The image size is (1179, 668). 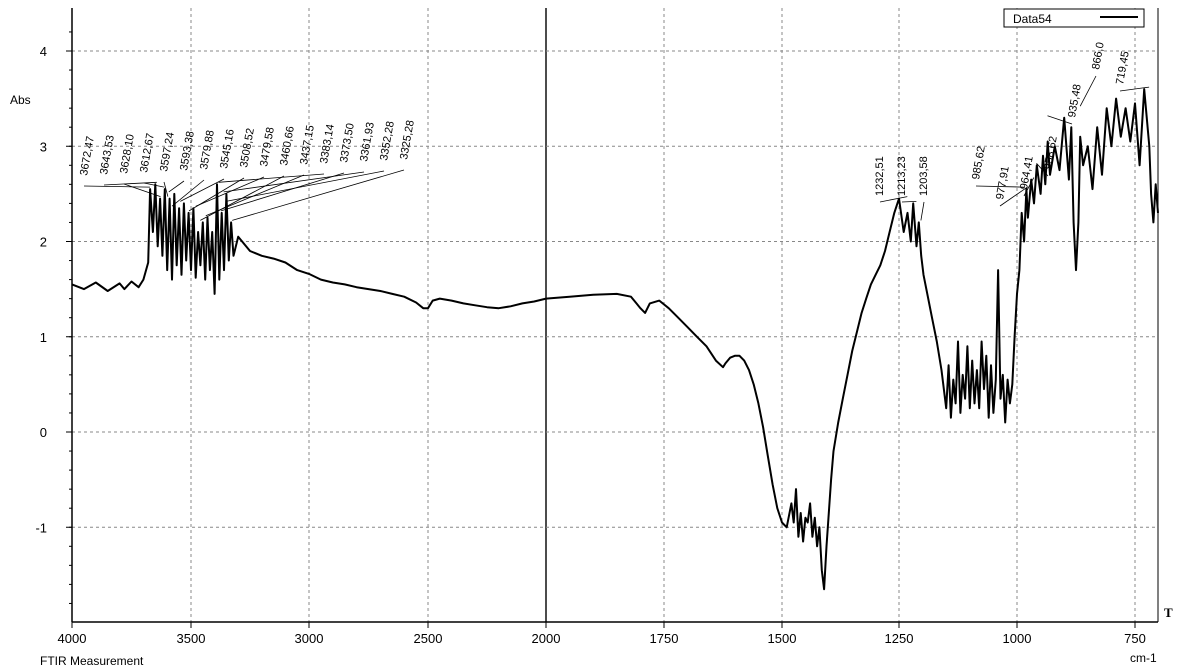 I want to click on peak-label: 3628,10, so click(x=127, y=153).